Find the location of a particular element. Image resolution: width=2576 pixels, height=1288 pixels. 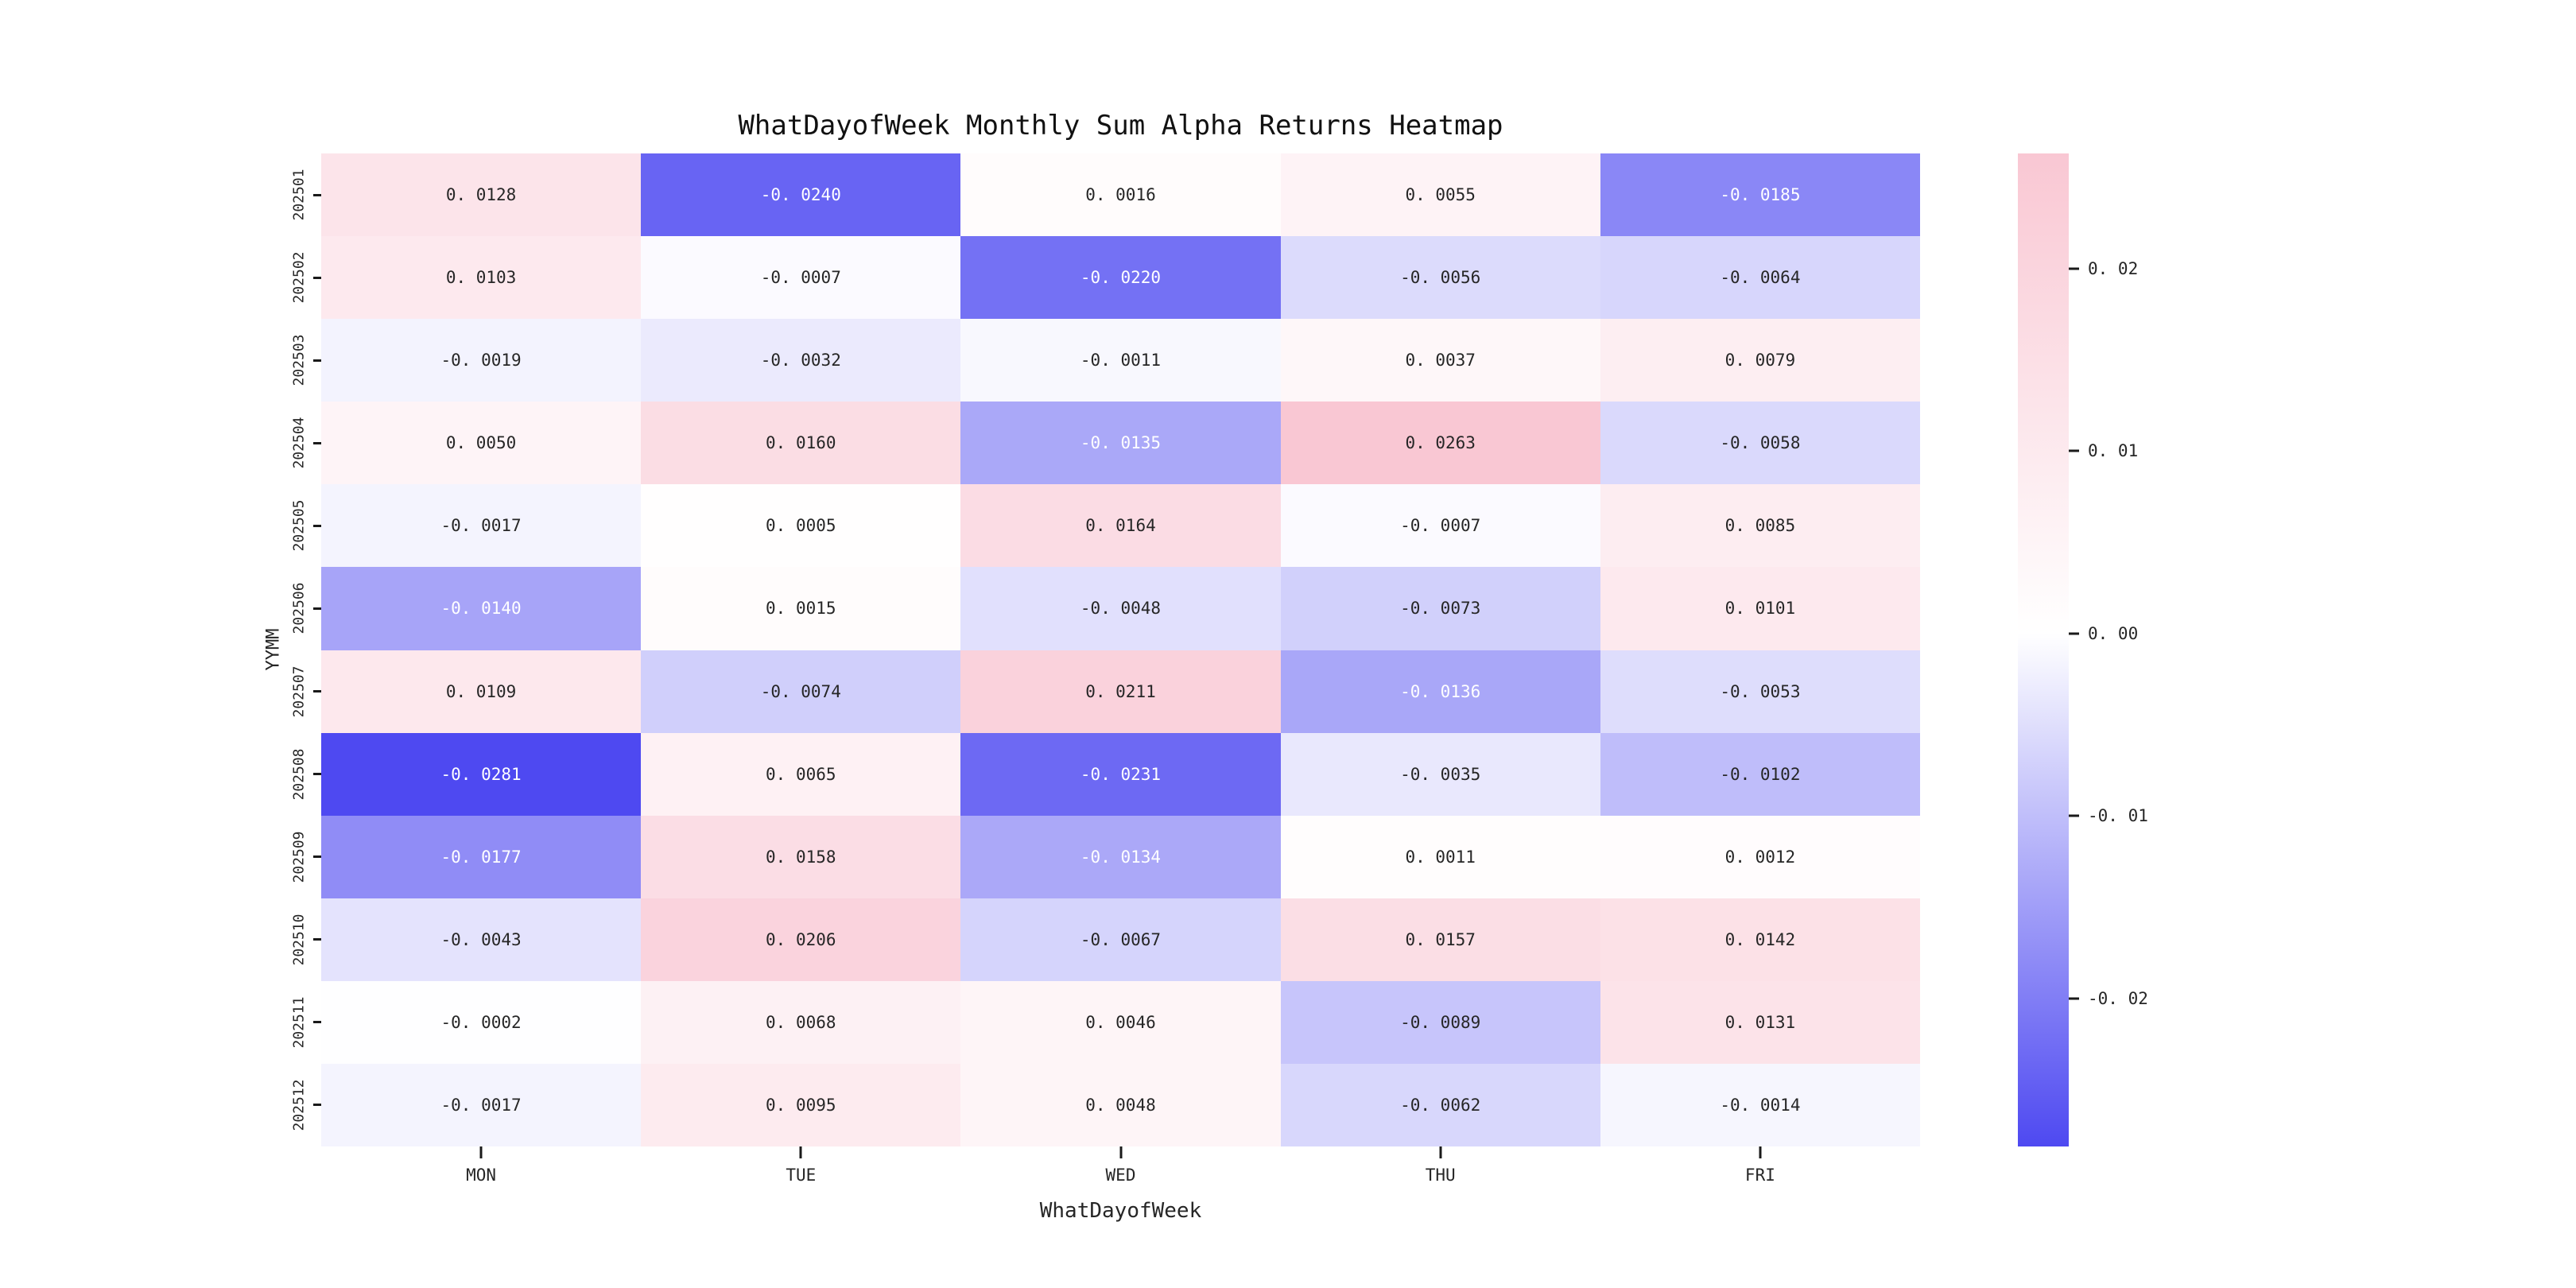

y-tick-label: 202506 is located at coordinates (299, 608).